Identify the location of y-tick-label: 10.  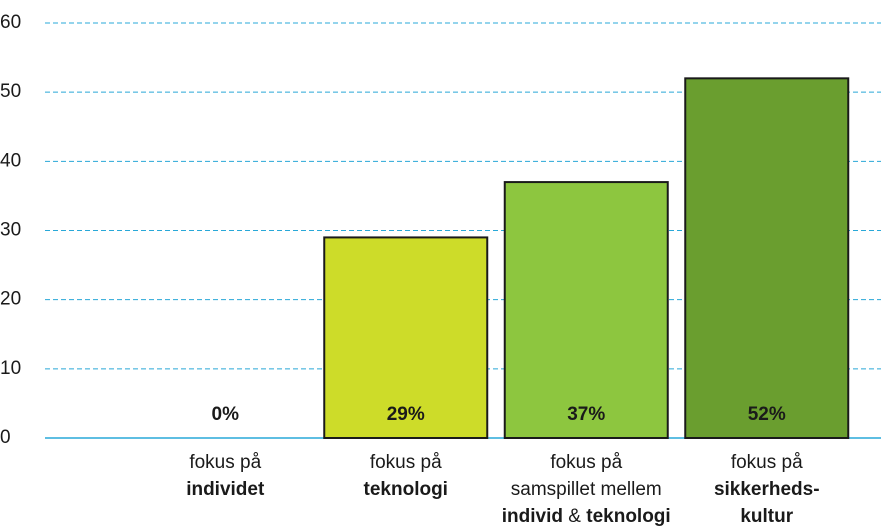
(10, 368).